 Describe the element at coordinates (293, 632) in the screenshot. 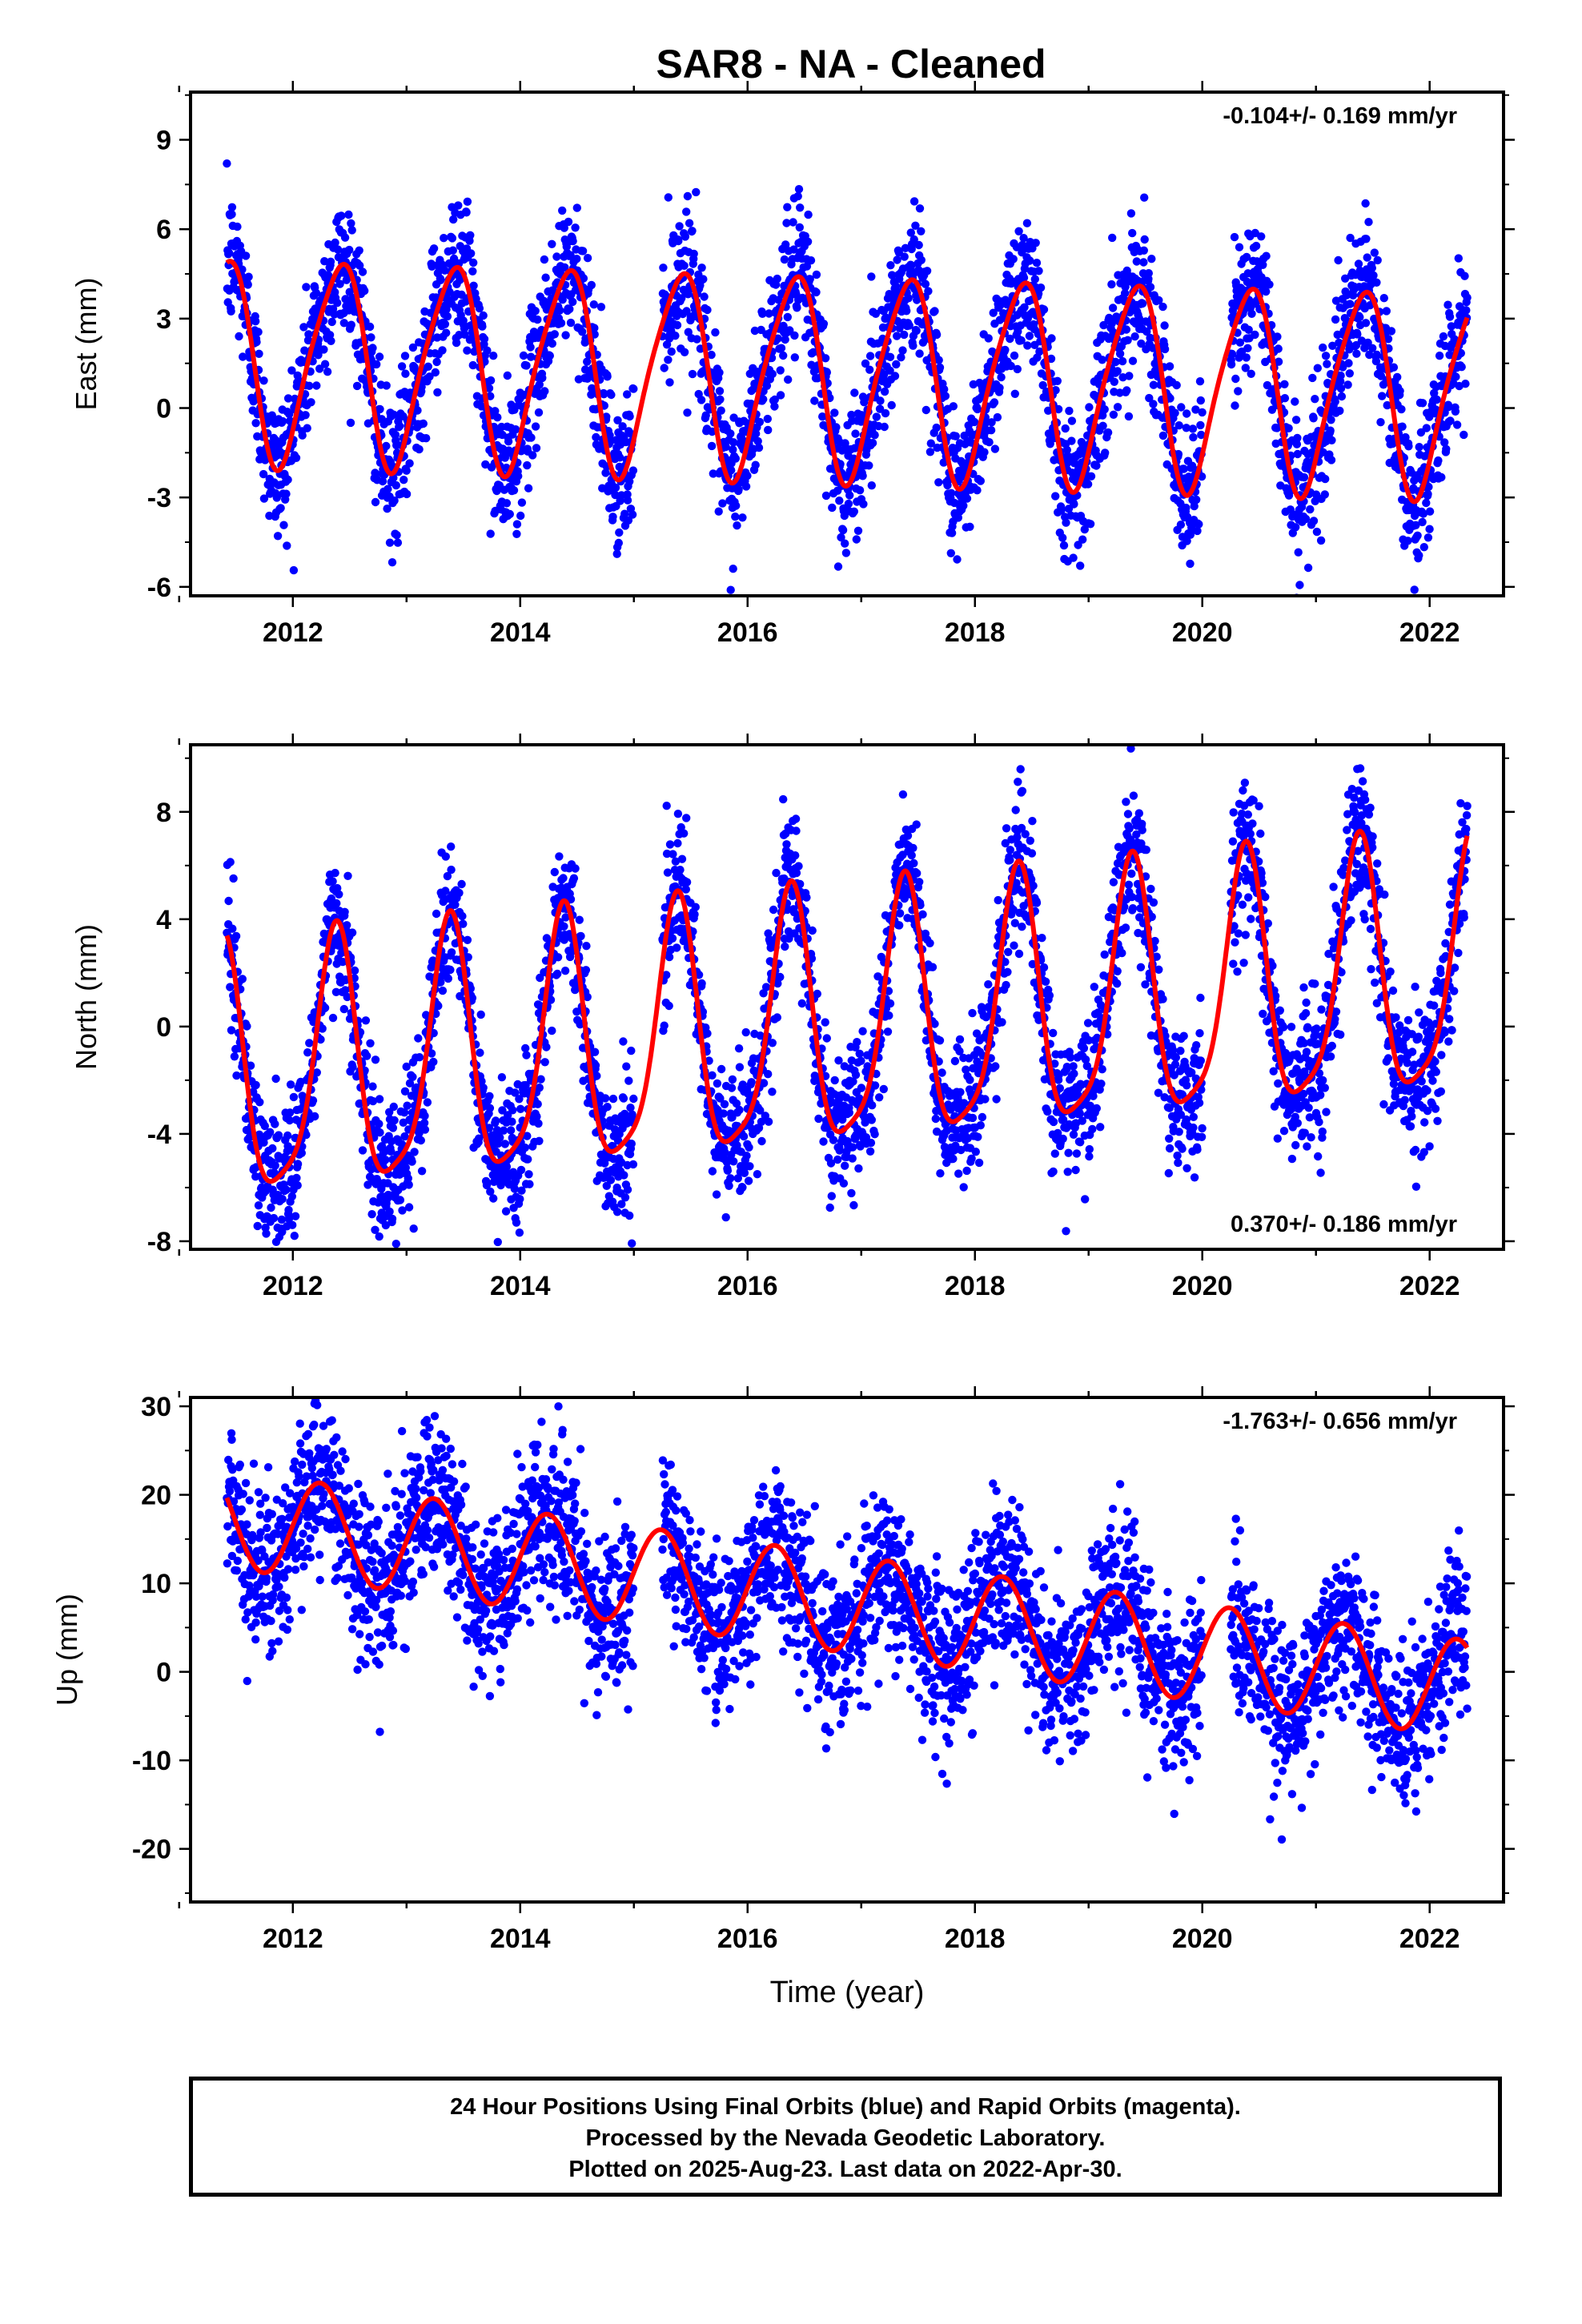

I see `x-tick-label: 2012` at that location.